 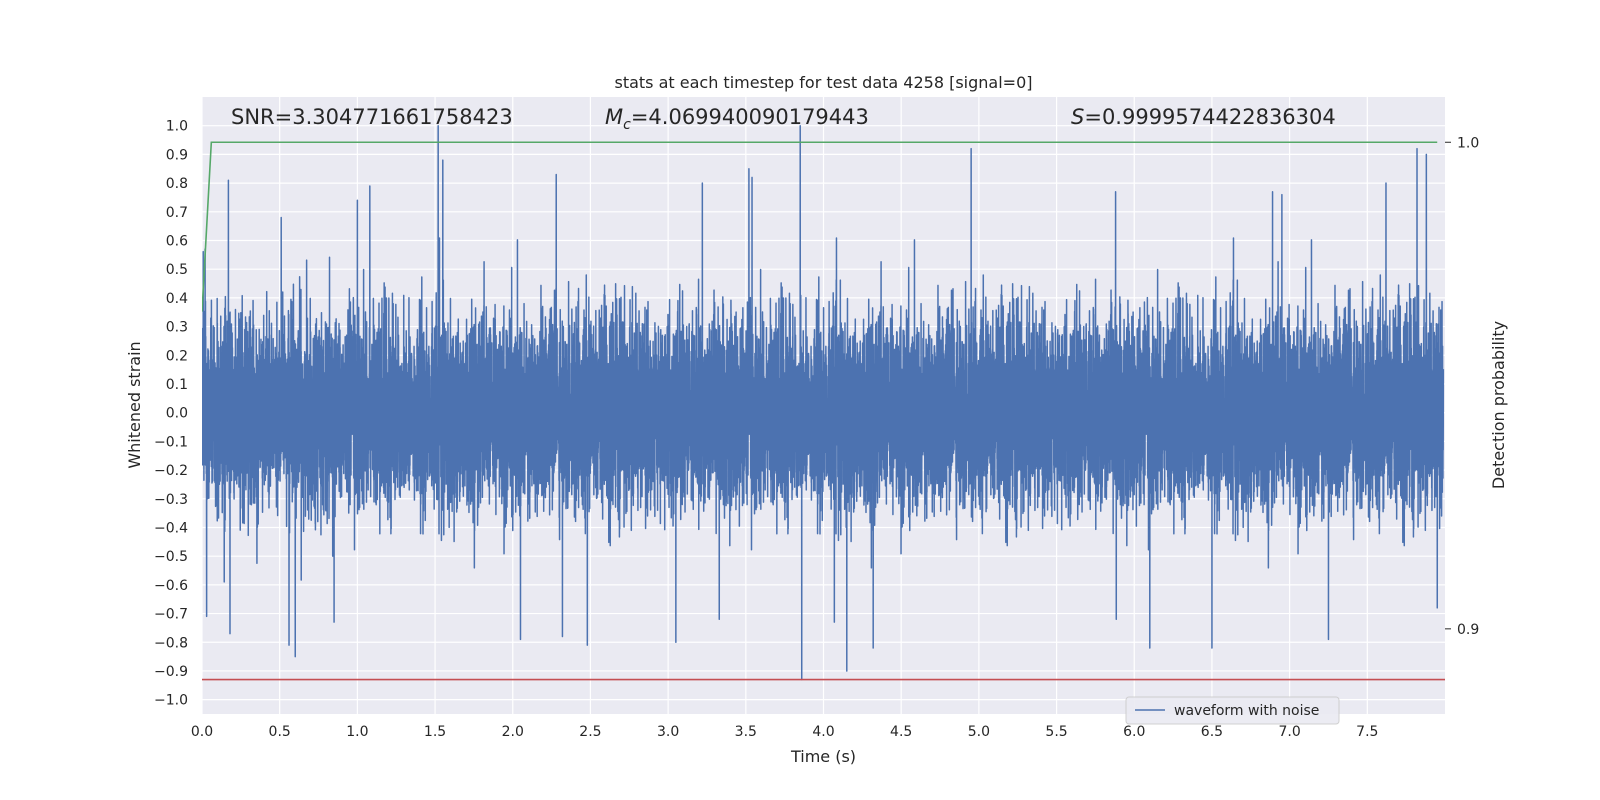 I want to click on x-tick-label: 3.0, so click(x=668, y=732).